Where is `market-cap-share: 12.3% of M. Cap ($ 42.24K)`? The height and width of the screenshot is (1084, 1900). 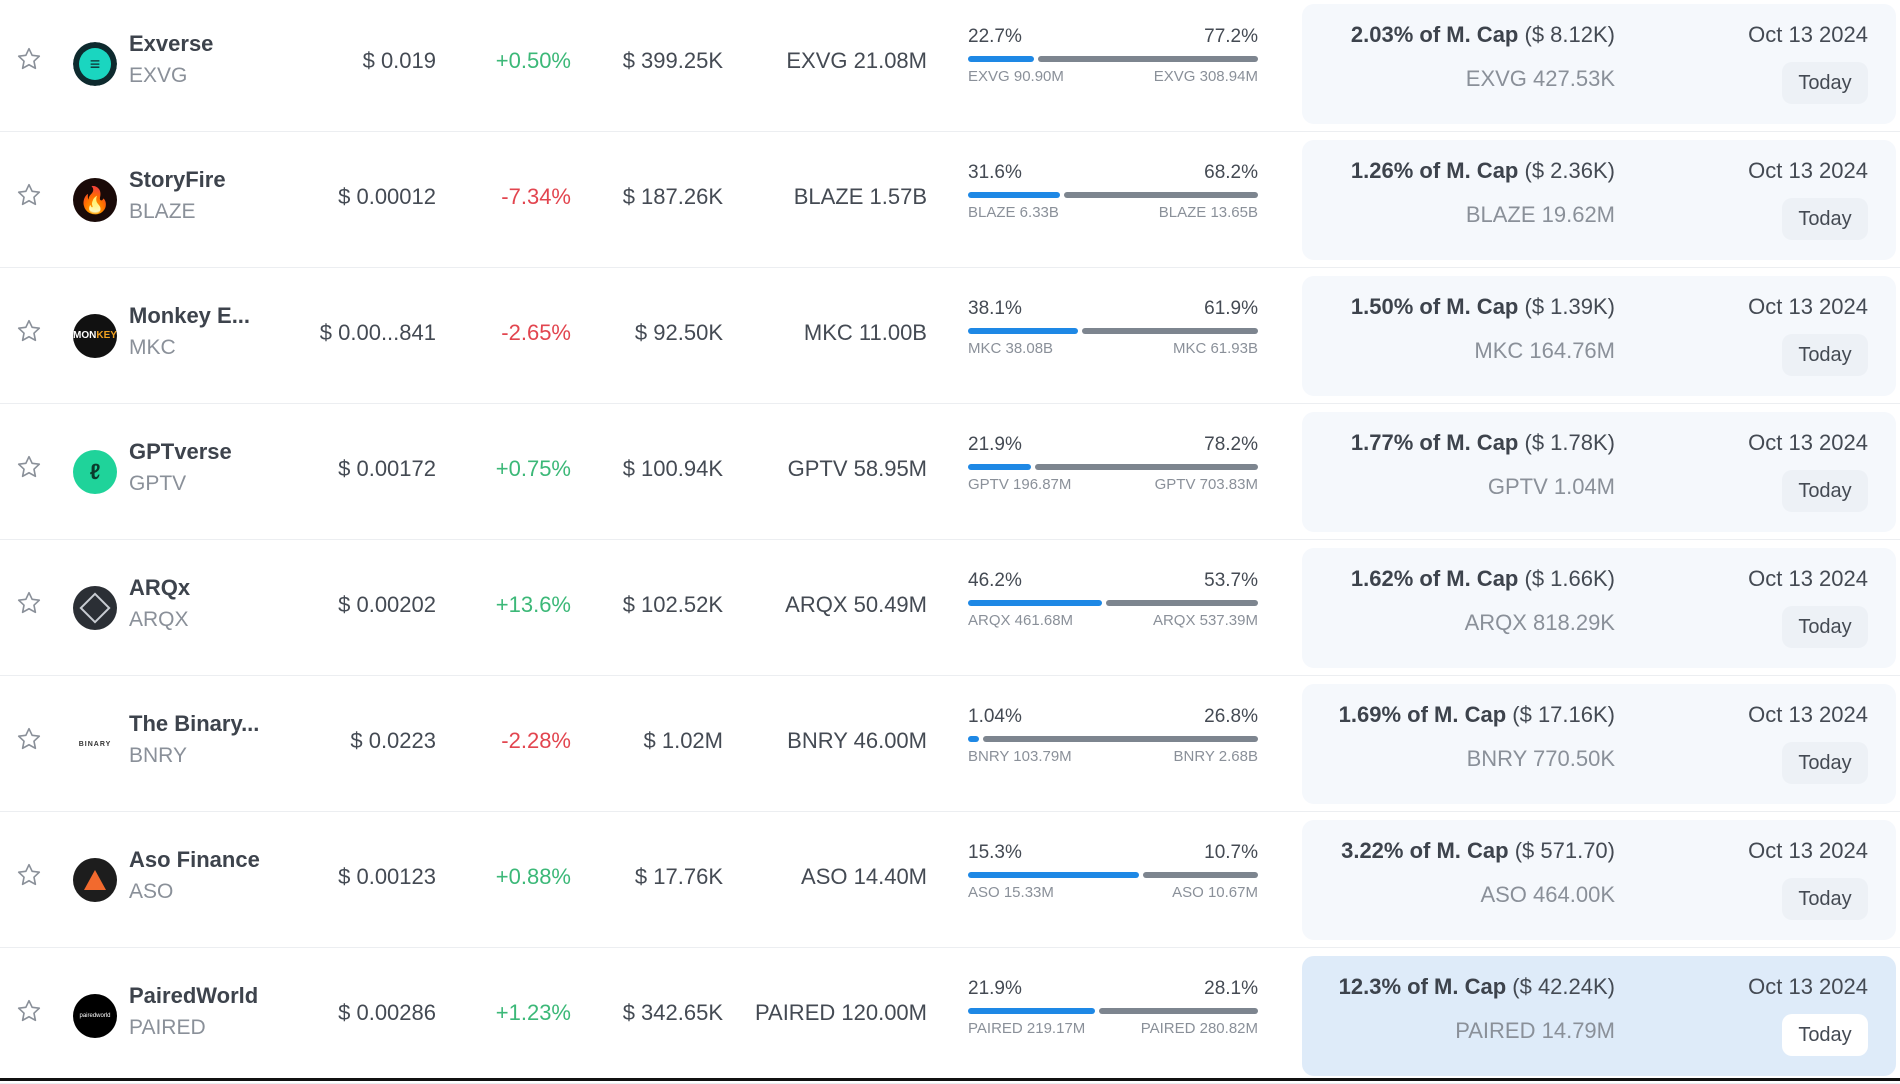
market-cap-share: 12.3% of M. Cap ($ 42.24K) is located at coordinates (1477, 987).